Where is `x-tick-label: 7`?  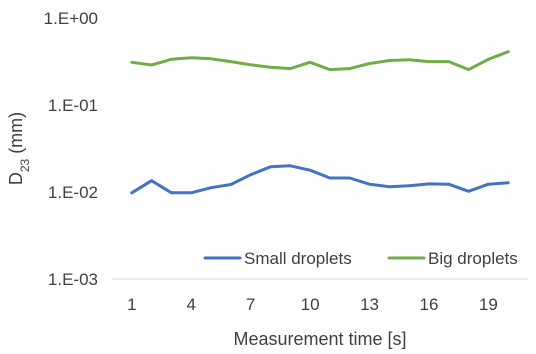
x-tick-label: 7 is located at coordinates (250, 304).